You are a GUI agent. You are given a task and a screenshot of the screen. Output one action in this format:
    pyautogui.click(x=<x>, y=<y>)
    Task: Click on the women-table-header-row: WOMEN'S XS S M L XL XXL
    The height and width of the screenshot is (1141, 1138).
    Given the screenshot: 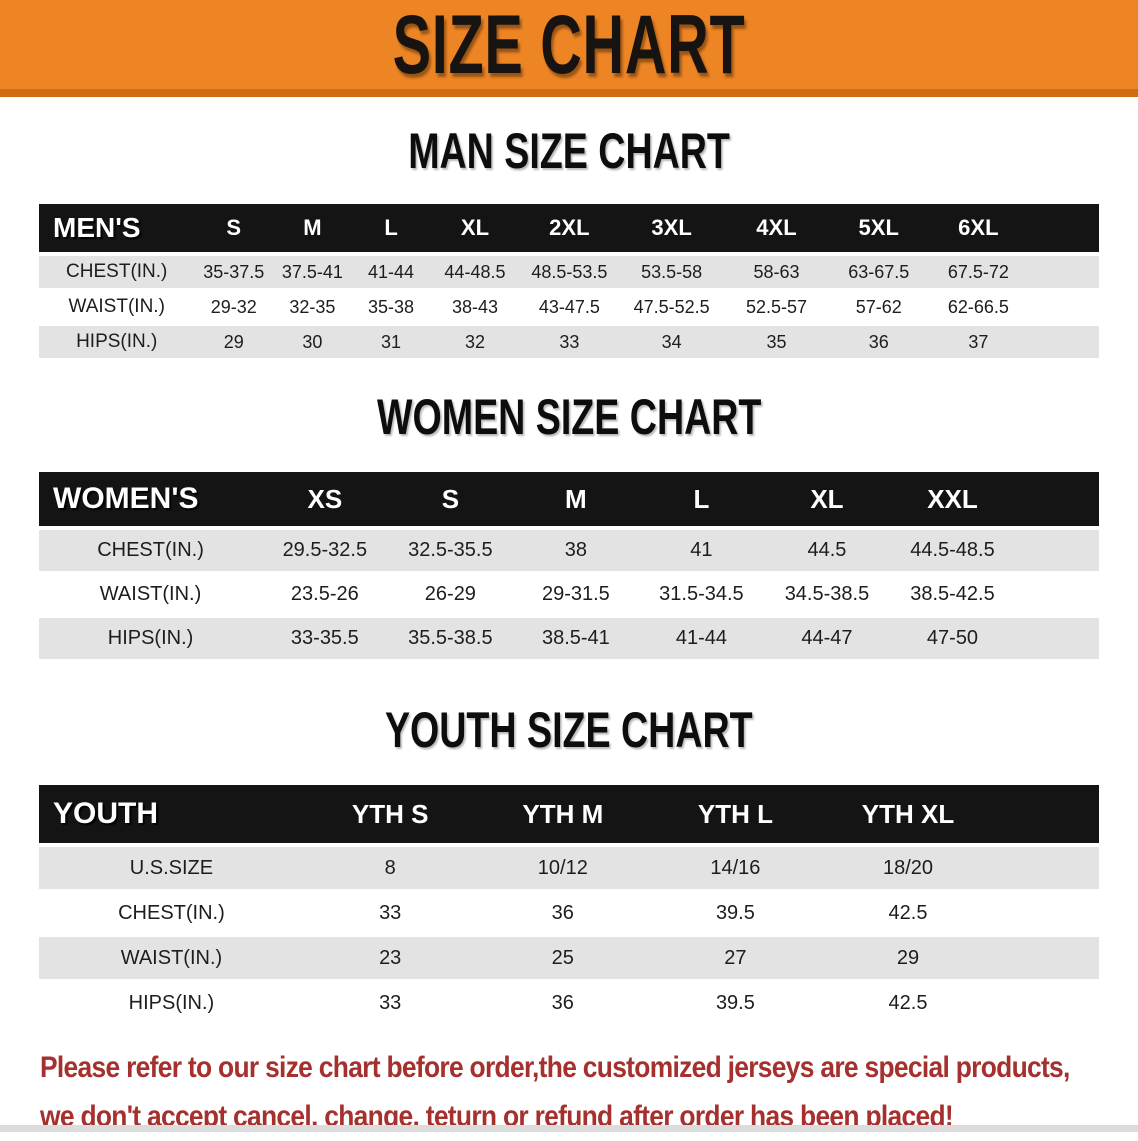 What is the action you would take?
    pyautogui.click(x=569, y=501)
    